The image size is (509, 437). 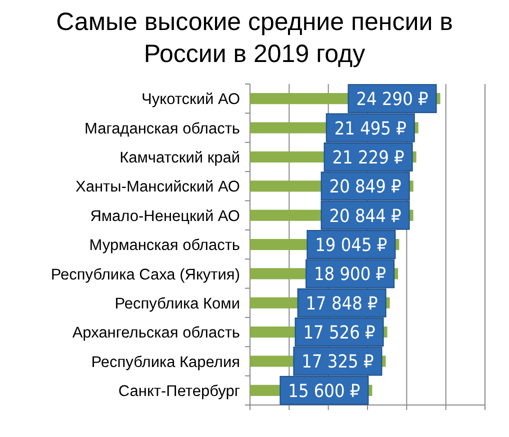 What do you see at coordinates (254, 38) in the screenshot?
I see `chart-title: Самые высокие средние пенсии в России в 2019 году` at bounding box center [254, 38].